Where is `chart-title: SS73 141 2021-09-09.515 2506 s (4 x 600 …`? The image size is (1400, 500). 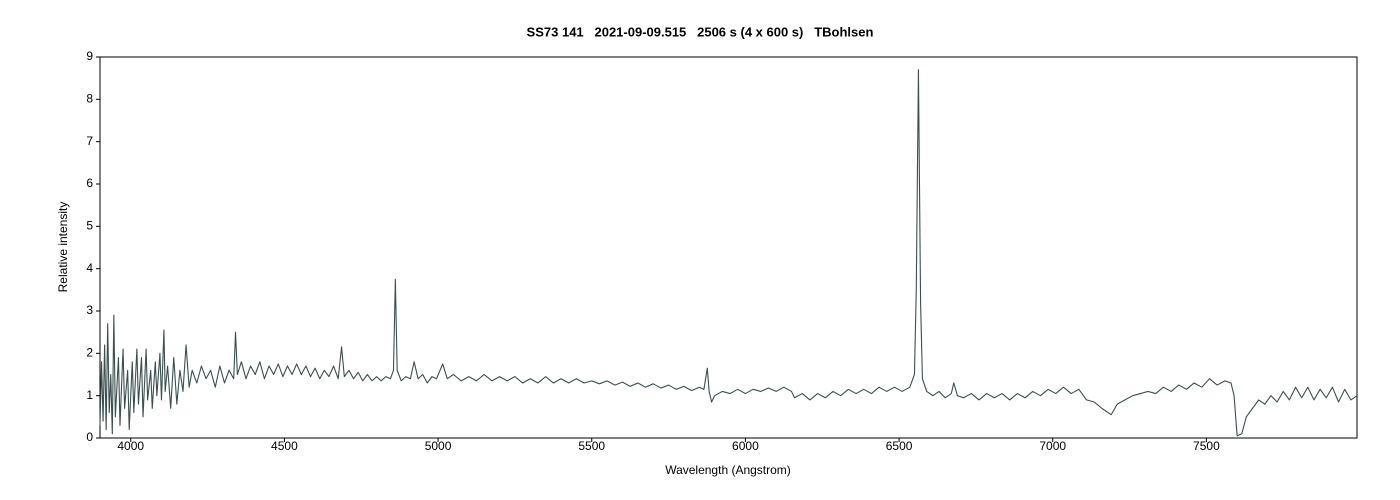 chart-title: SS73 141 2021-09-09.515 2506 s (4 x 600 … is located at coordinates (700, 31).